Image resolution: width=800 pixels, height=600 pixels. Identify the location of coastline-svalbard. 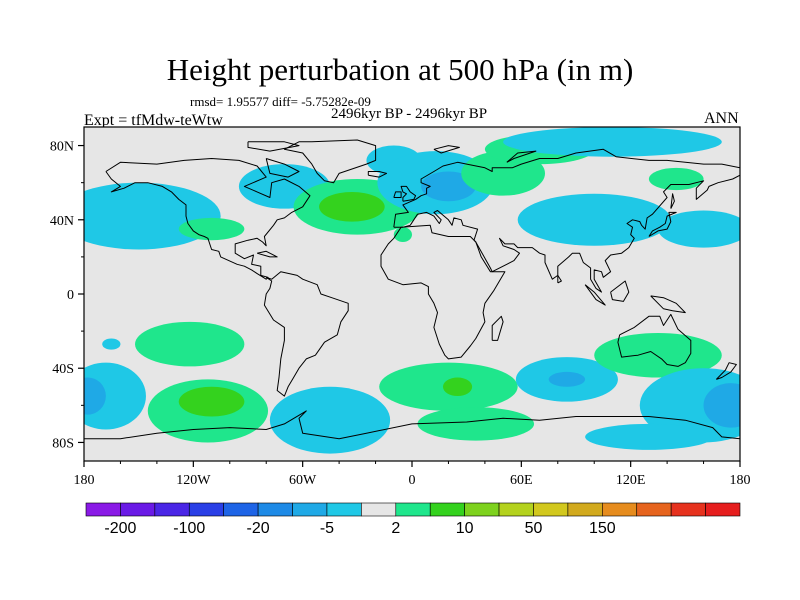
(446, 149).